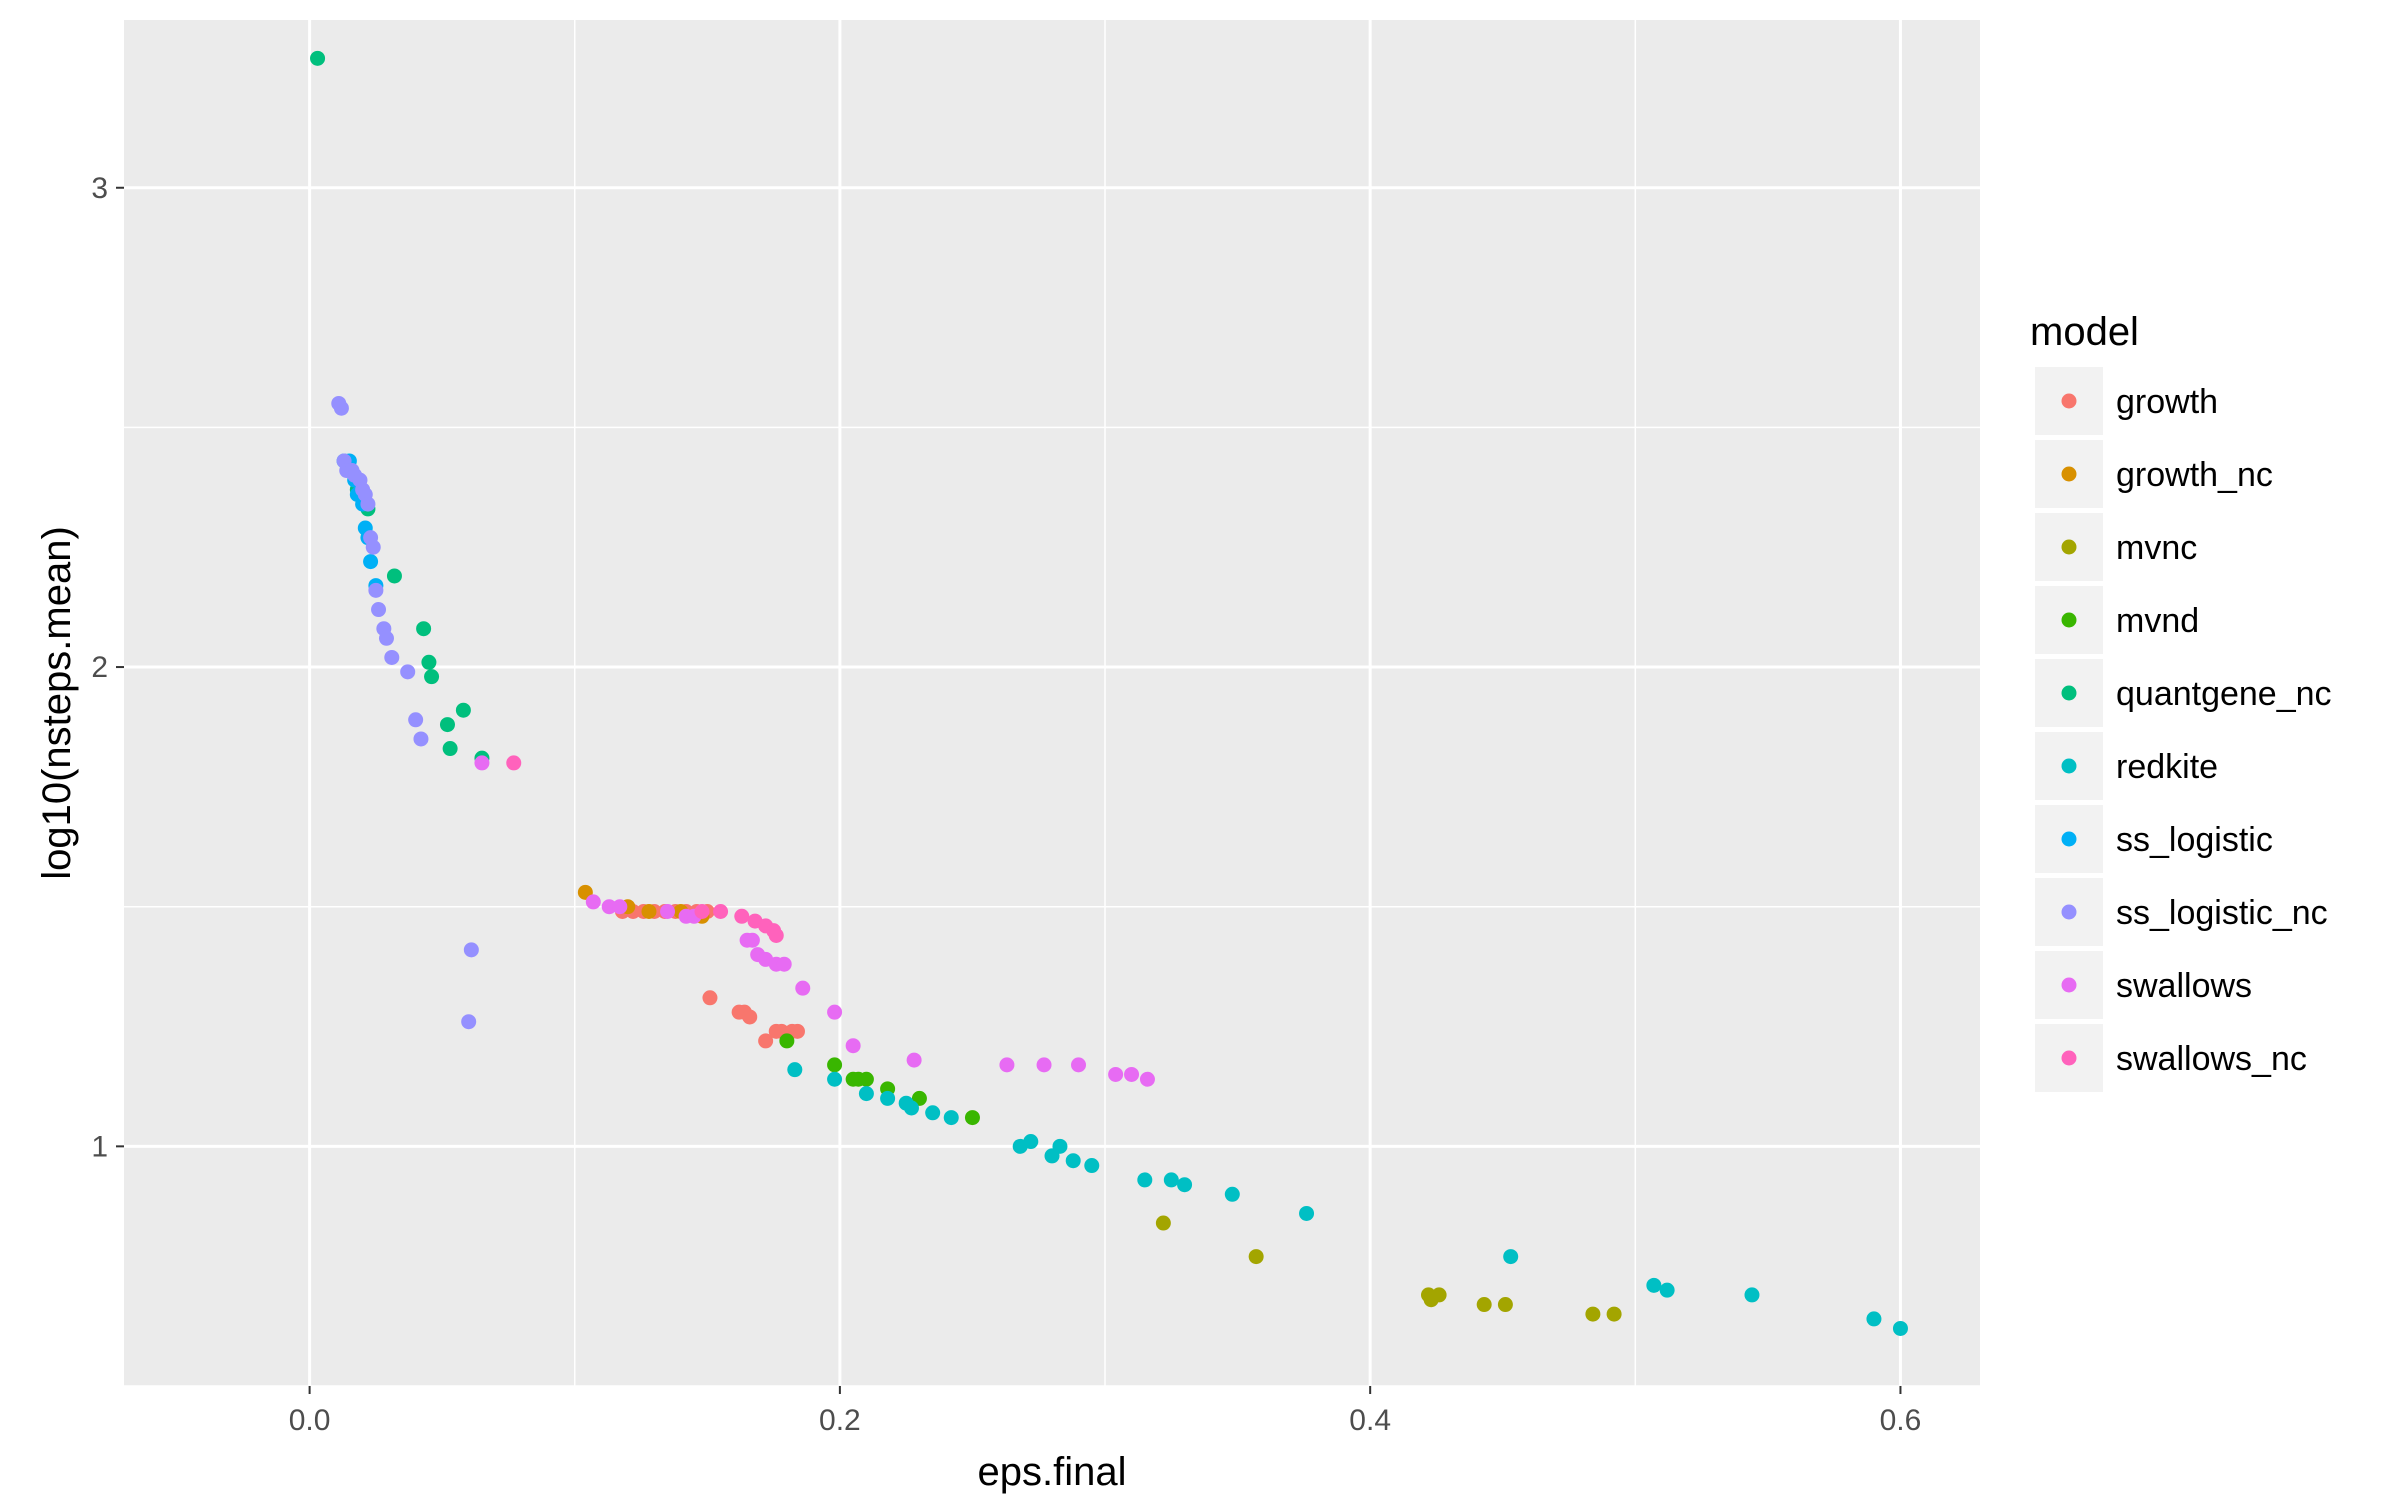 This screenshot has height=1500, width=2400. Describe the element at coordinates (2069, 985) in the screenshot. I see `legend-key-swallows` at that location.